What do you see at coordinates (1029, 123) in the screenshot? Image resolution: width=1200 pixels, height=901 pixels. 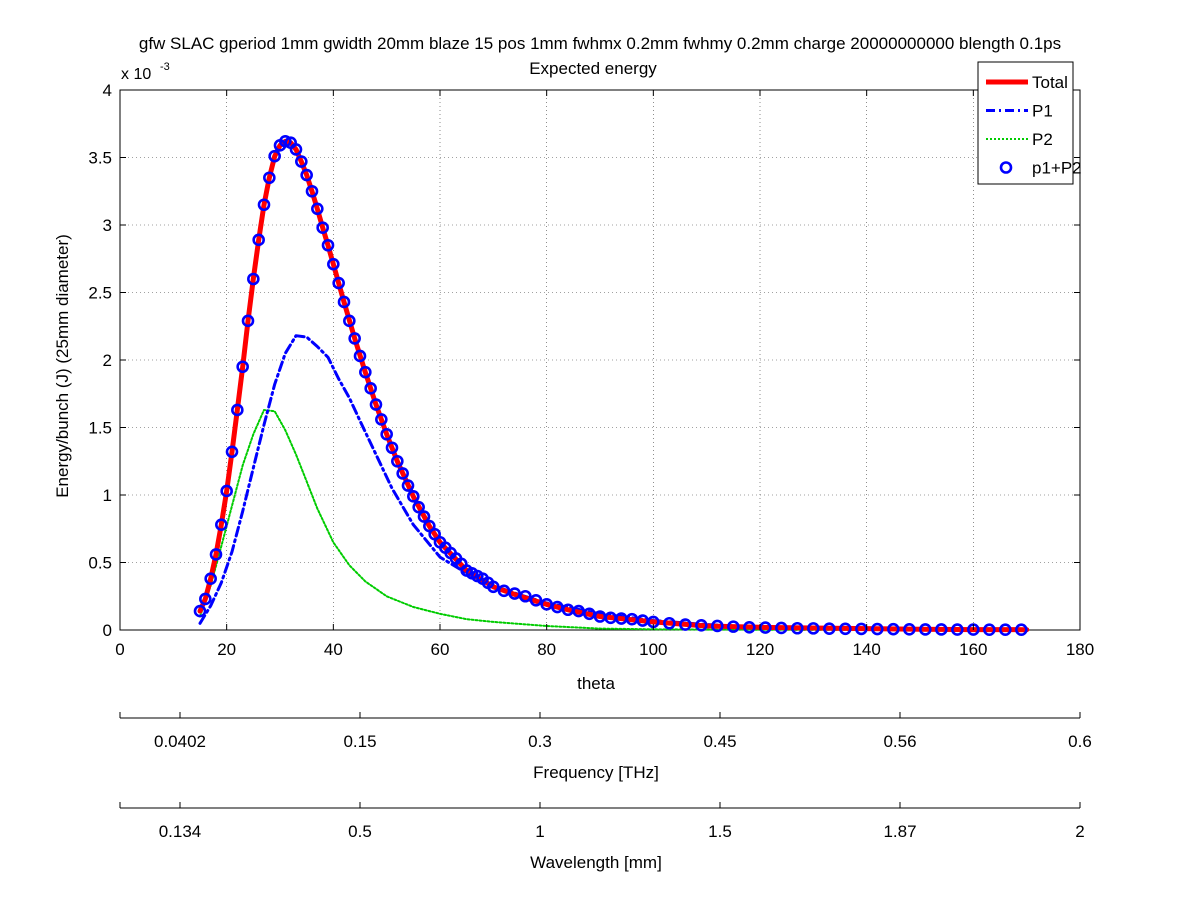 I see `legend: Total P1 P2 p1+P2` at bounding box center [1029, 123].